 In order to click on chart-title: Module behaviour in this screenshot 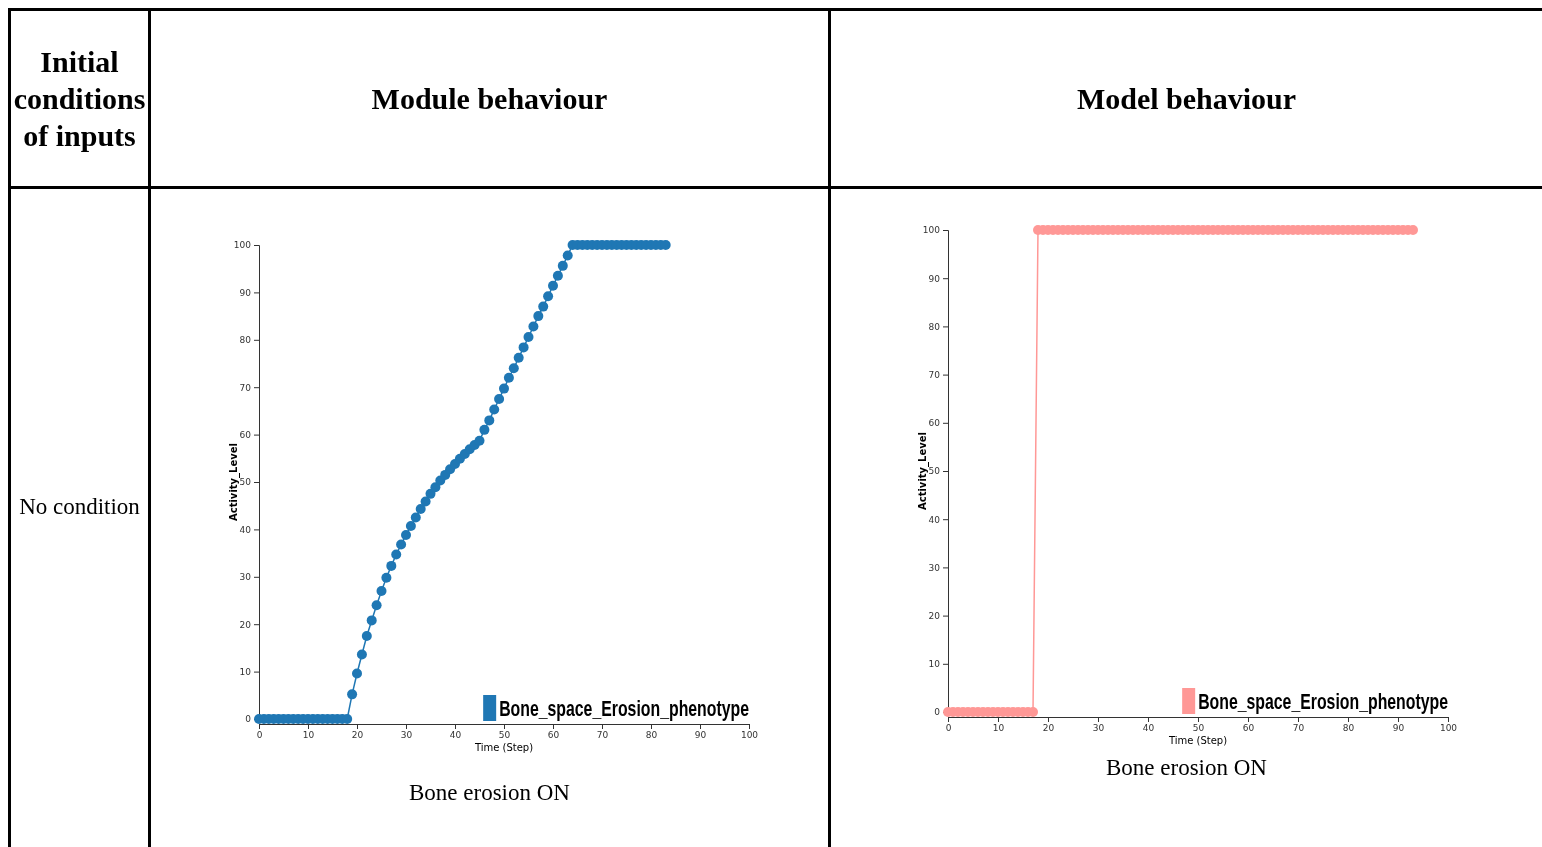, I will do `click(489, 99)`.